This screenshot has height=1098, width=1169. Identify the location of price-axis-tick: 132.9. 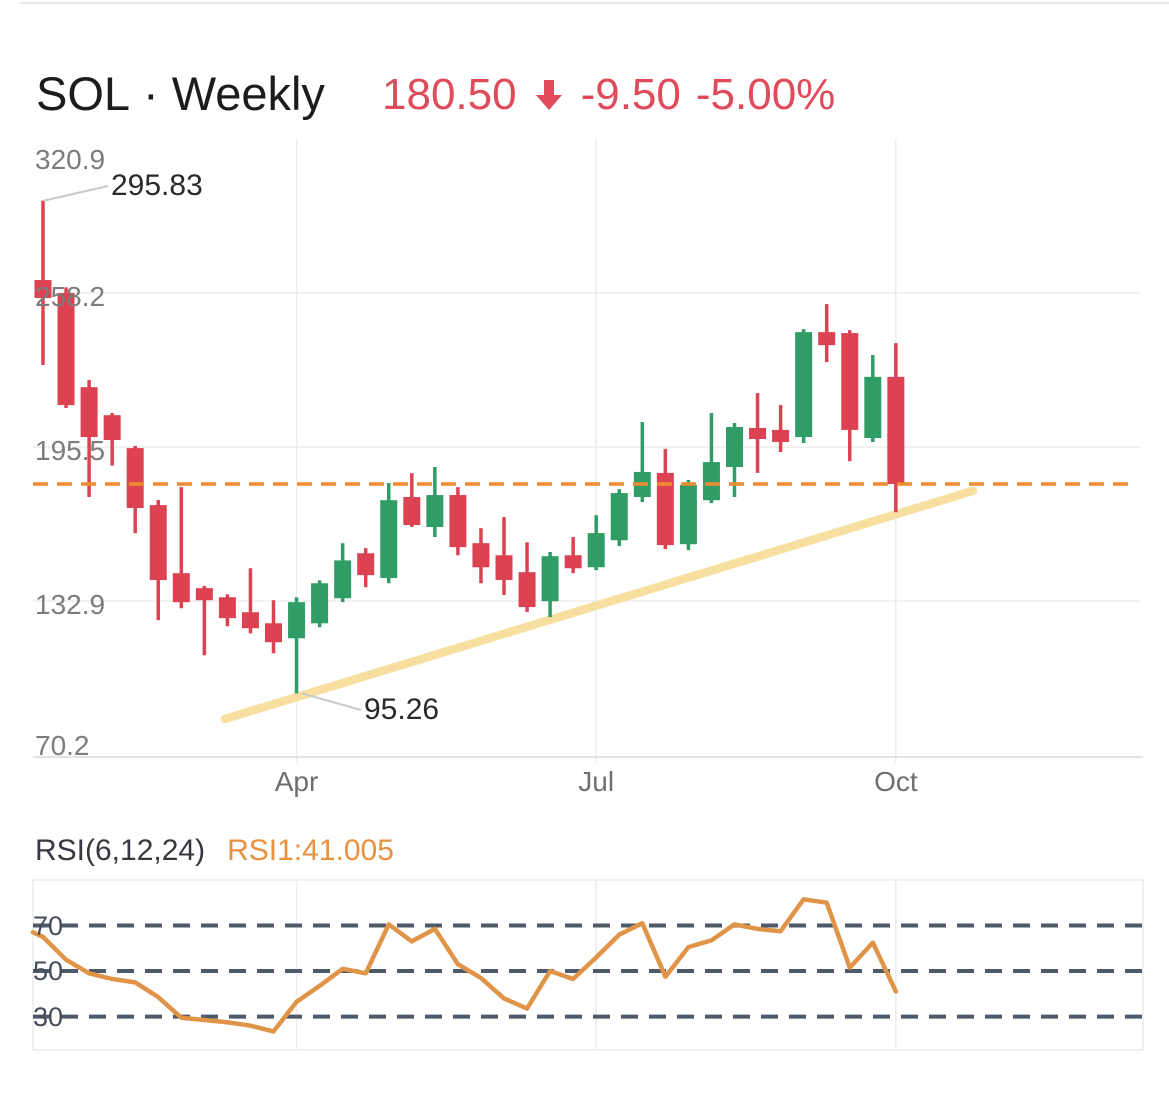
(70, 604).